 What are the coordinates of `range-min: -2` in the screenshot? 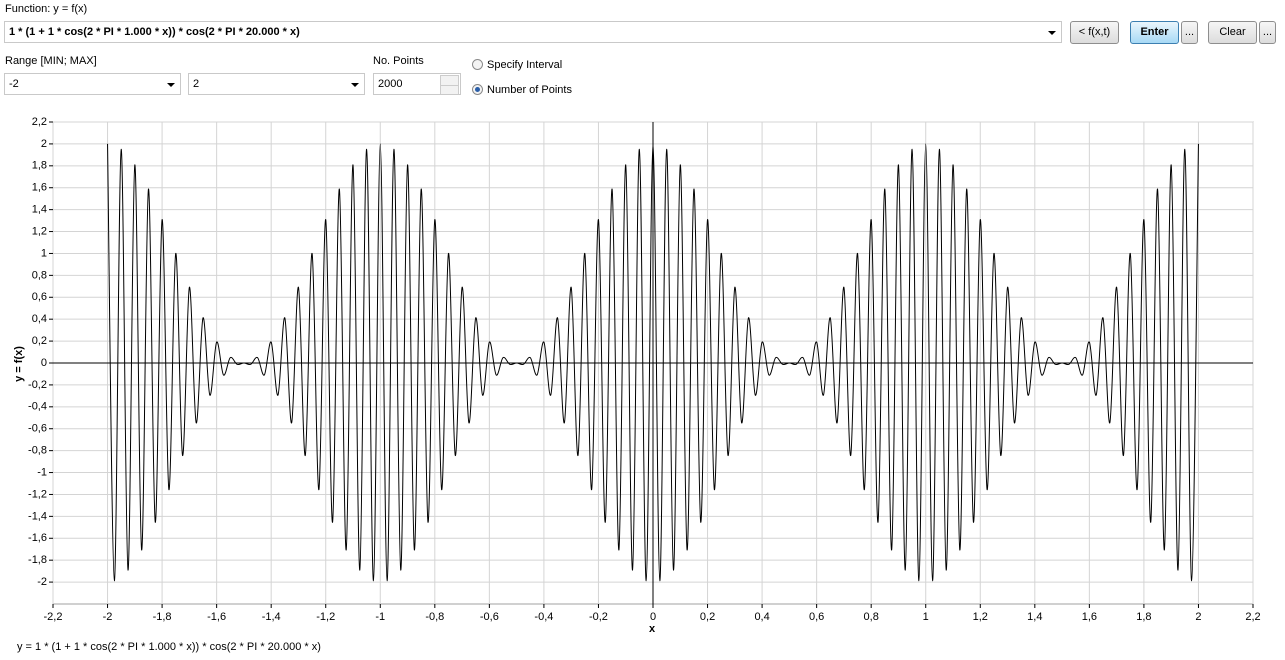 It's located at (14, 84).